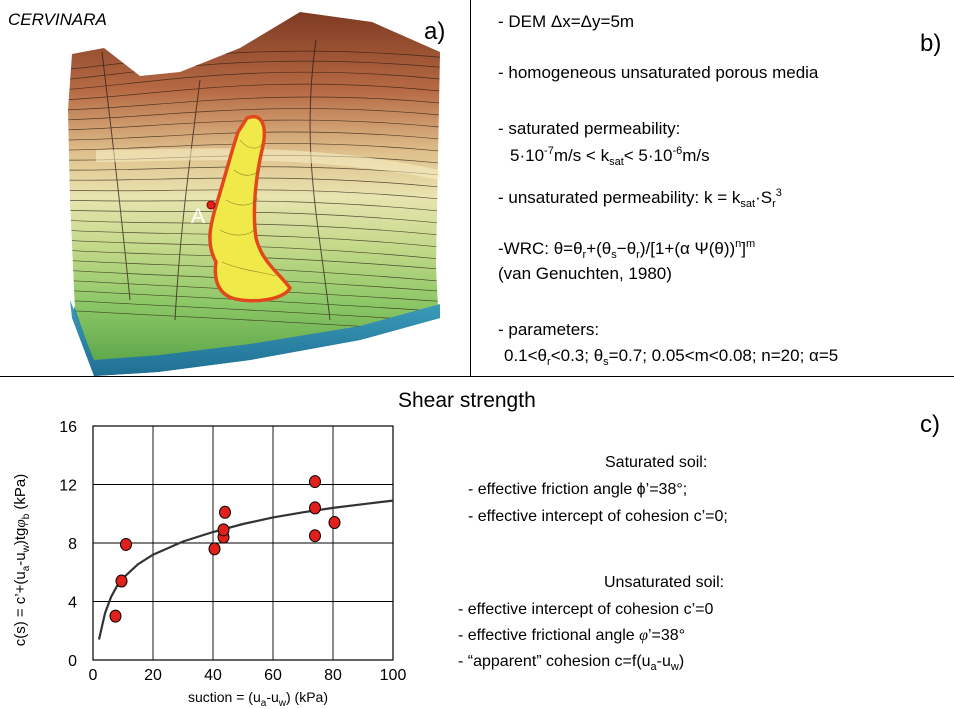 The height and width of the screenshot is (709, 954). Describe the element at coordinates (153, 675) in the screenshot. I see `x-tick-label: 20` at that location.